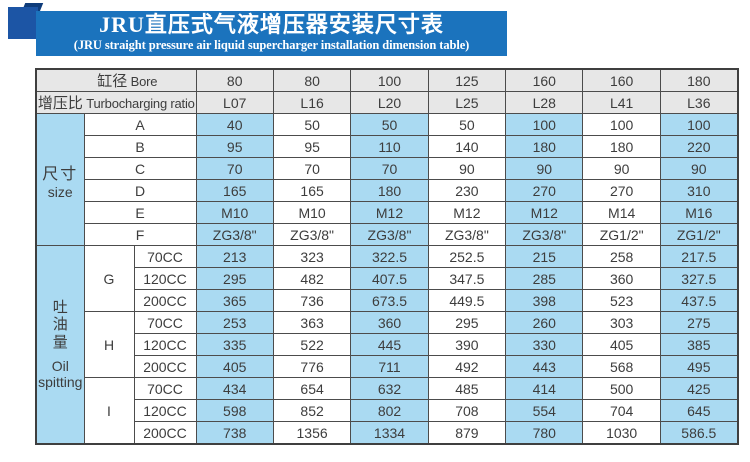 Image resolution: width=750 pixels, height=462 pixels. Describe the element at coordinates (234, 388) in the screenshot. I see `data-cell: 434` at that location.